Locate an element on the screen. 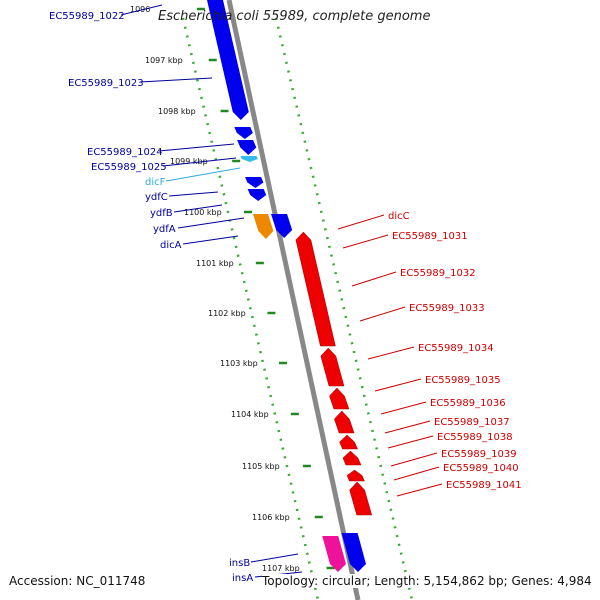  reverse-gene-label: EC55989_1038 is located at coordinates (475, 437).